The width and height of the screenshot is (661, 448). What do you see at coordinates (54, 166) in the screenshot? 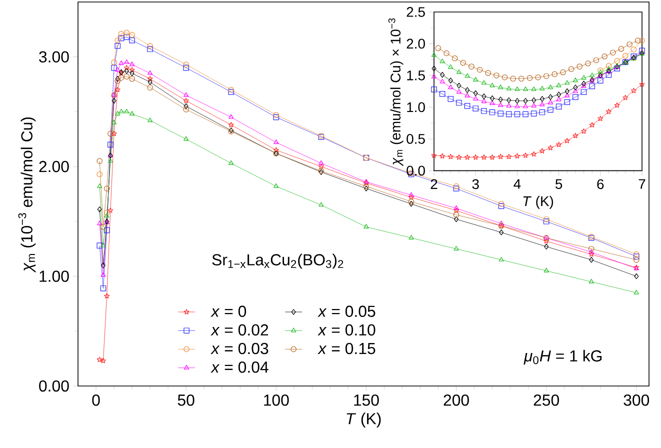
I see `y-tick-label: 2.00` at bounding box center [54, 166].